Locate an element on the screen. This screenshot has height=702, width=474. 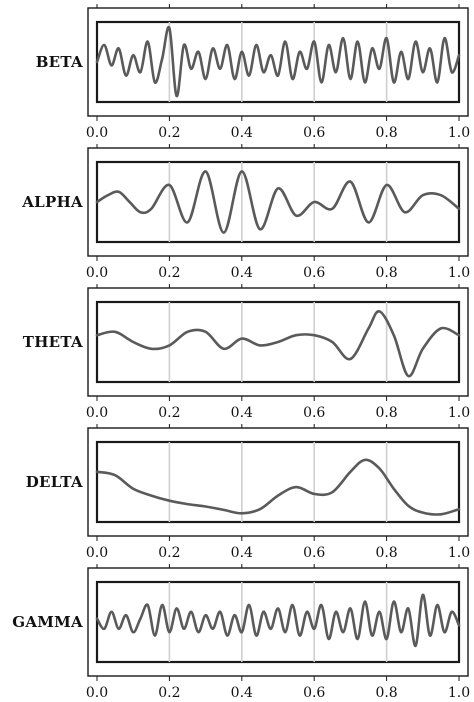
series-line-gamma is located at coordinates (278, 620).